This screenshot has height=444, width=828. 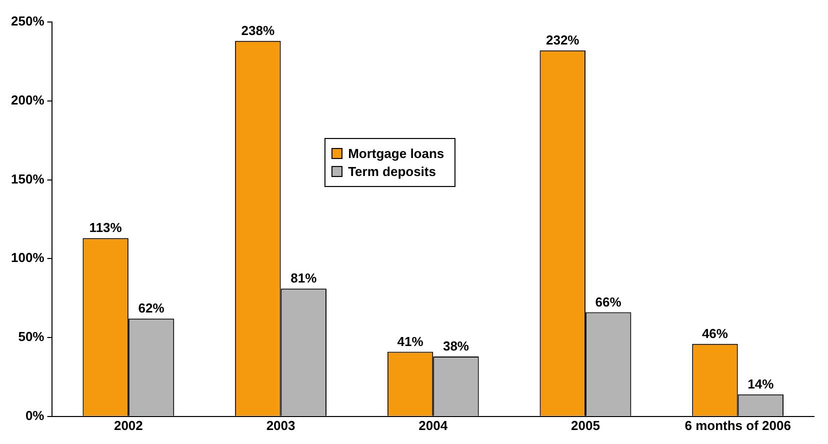 What do you see at coordinates (715, 333) in the screenshot?
I see `data-label: 46%` at bounding box center [715, 333].